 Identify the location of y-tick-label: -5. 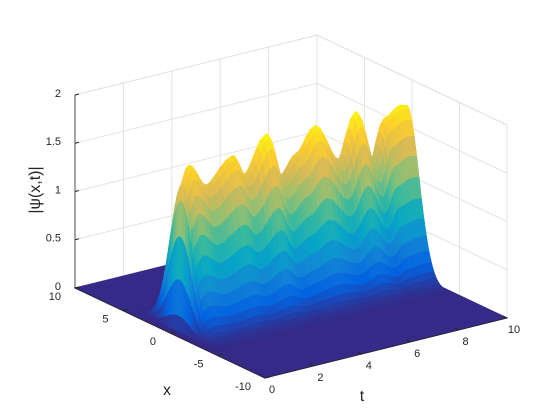
(199, 364).